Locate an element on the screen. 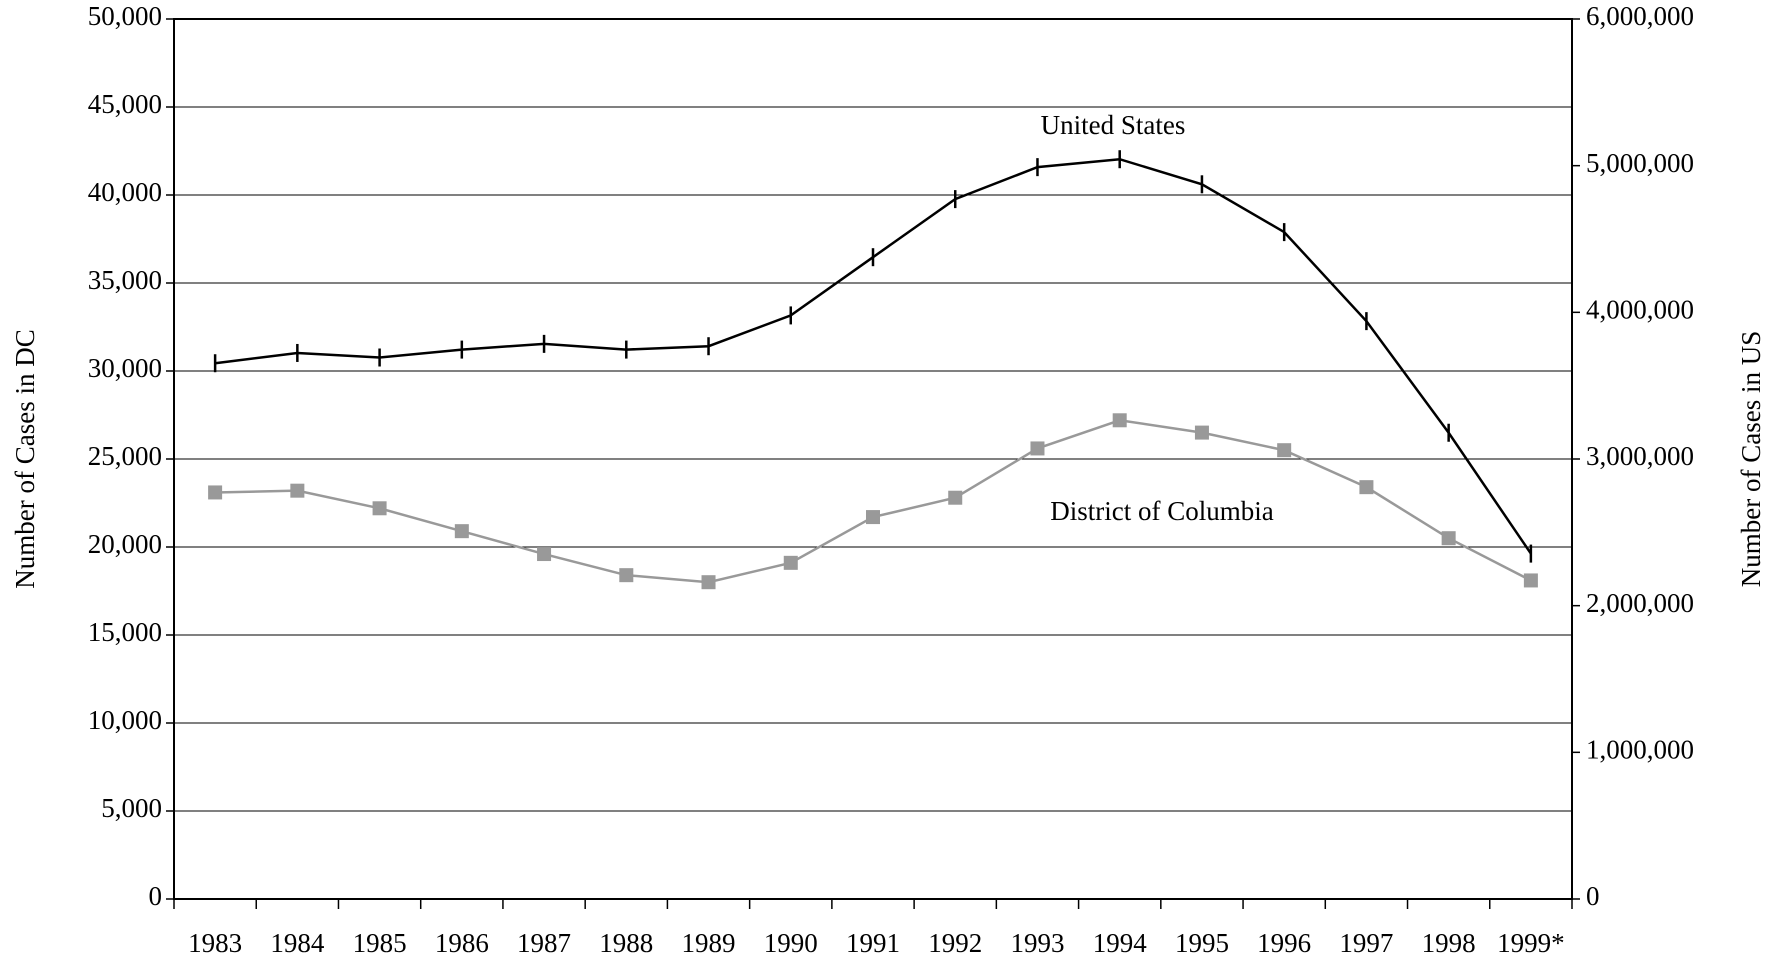 The image size is (1778, 961). y-tick-label: 20,000 is located at coordinates (125, 544).